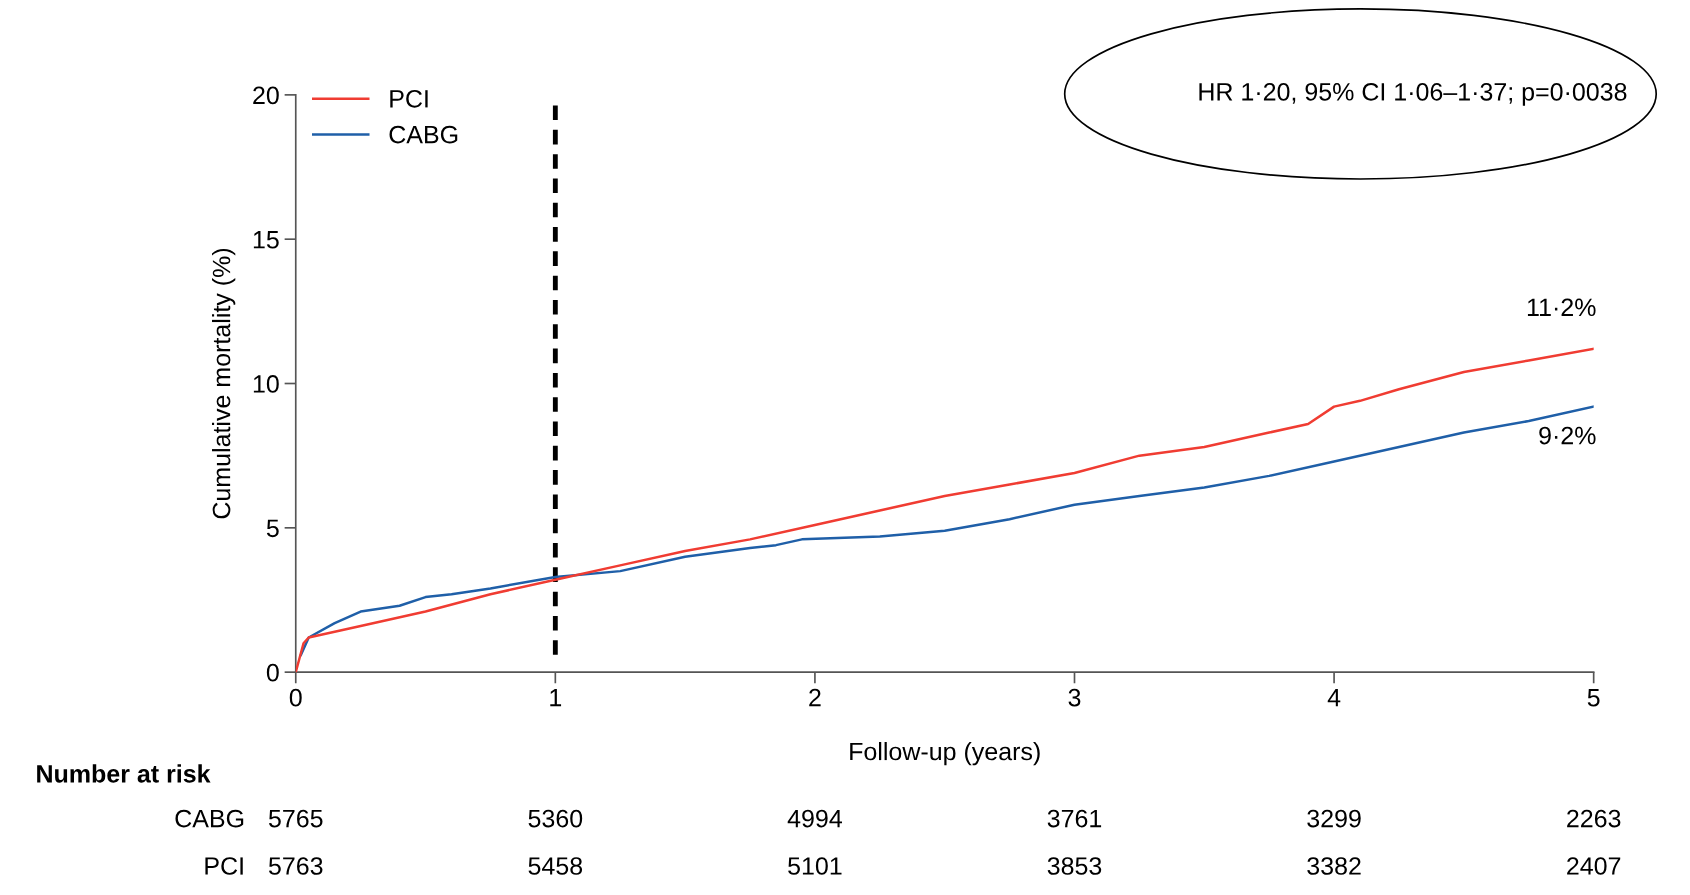 Image resolution: width=1690 pixels, height=895 pixels. I want to click on text: 3853, so click(1074, 866).